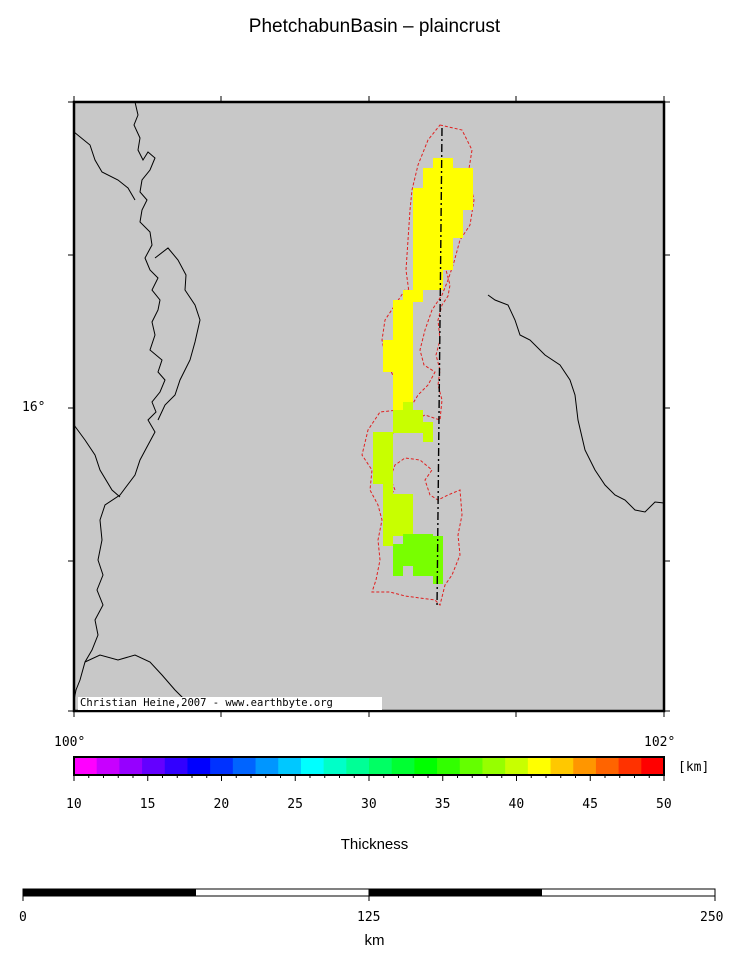  Describe the element at coordinates (34, 407) in the screenshot. I see `lat-label: 16°` at that location.